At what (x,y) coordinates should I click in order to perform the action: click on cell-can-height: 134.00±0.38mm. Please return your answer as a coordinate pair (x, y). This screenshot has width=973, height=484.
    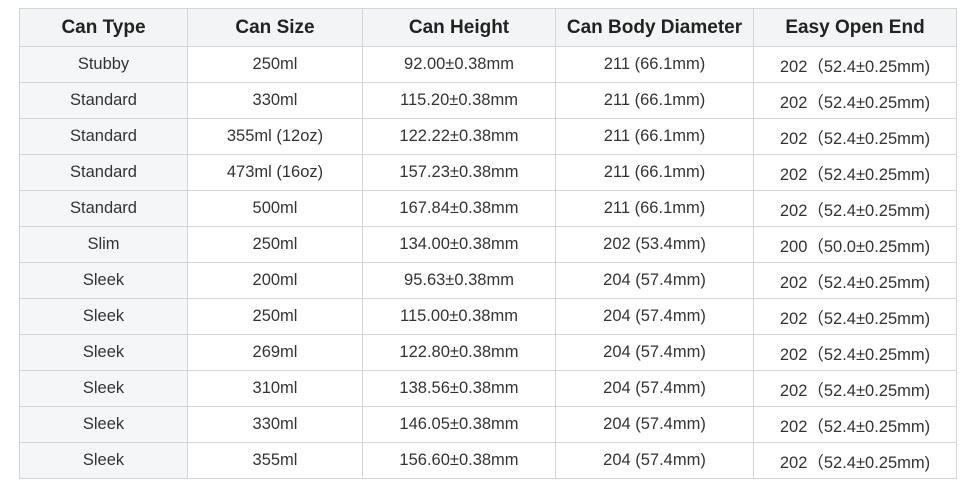
    Looking at the image, I should click on (459, 244).